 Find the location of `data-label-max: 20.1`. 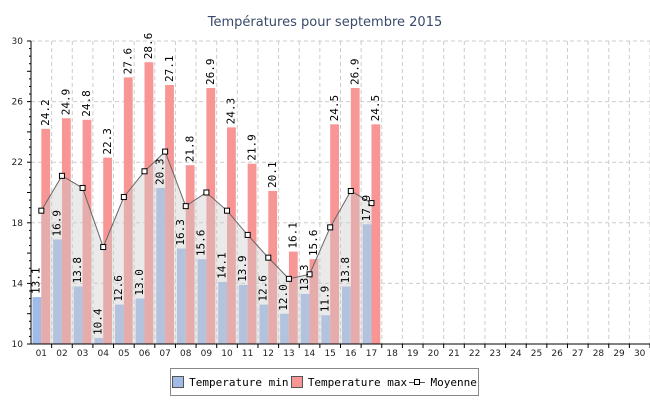

data-label-max: 20.1 is located at coordinates (272, 174).